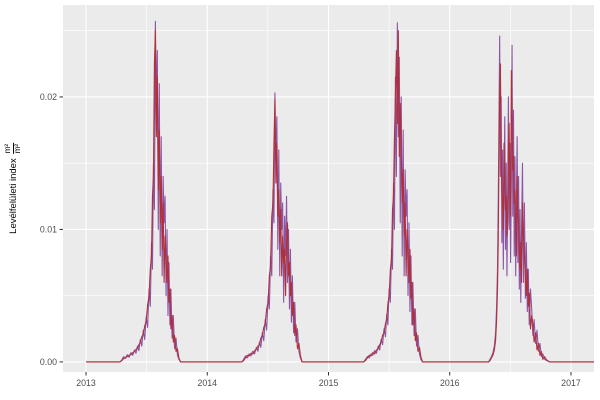 The width and height of the screenshot is (600, 400). What do you see at coordinates (571, 383) in the screenshot?
I see `x-axis-tick-label: 2017` at bounding box center [571, 383].